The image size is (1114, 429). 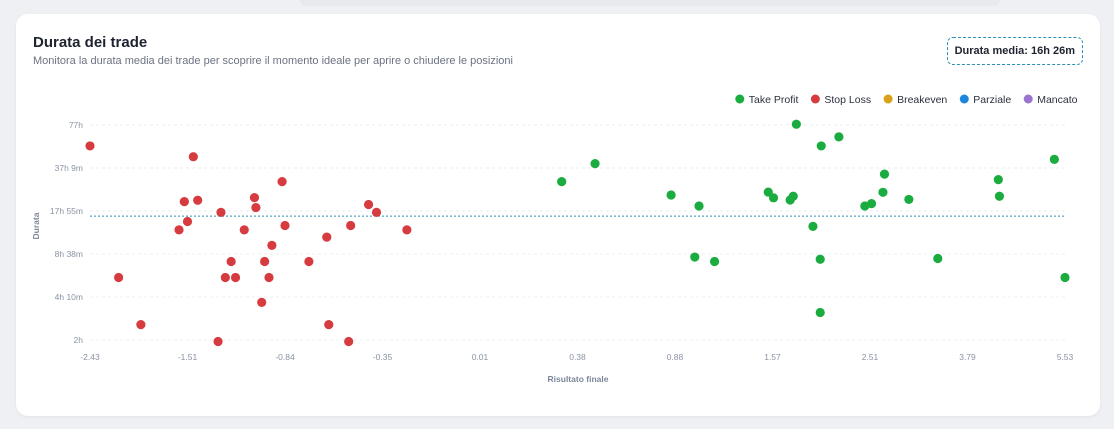 I want to click on x-tick-label: 3.79, so click(x=967, y=357).